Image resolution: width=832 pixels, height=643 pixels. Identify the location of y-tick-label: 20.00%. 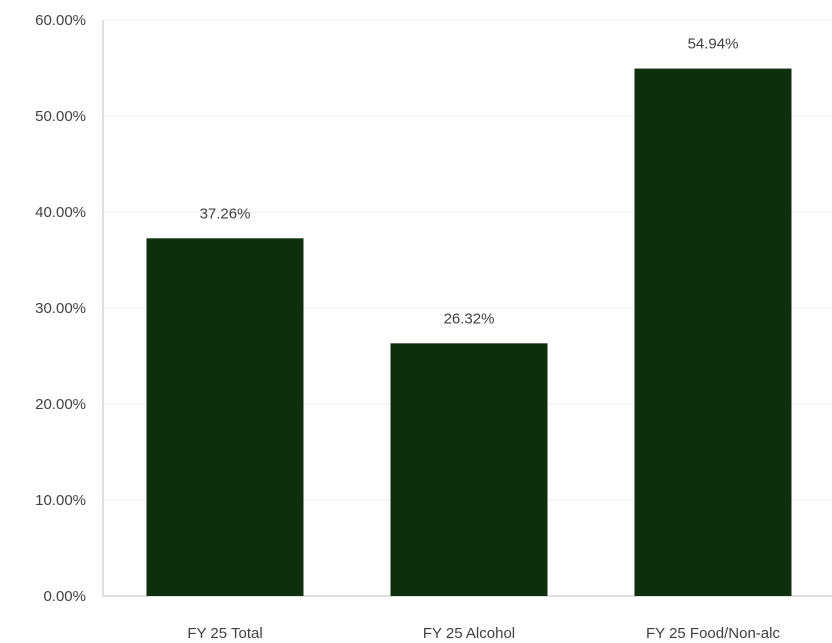
(60, 404).